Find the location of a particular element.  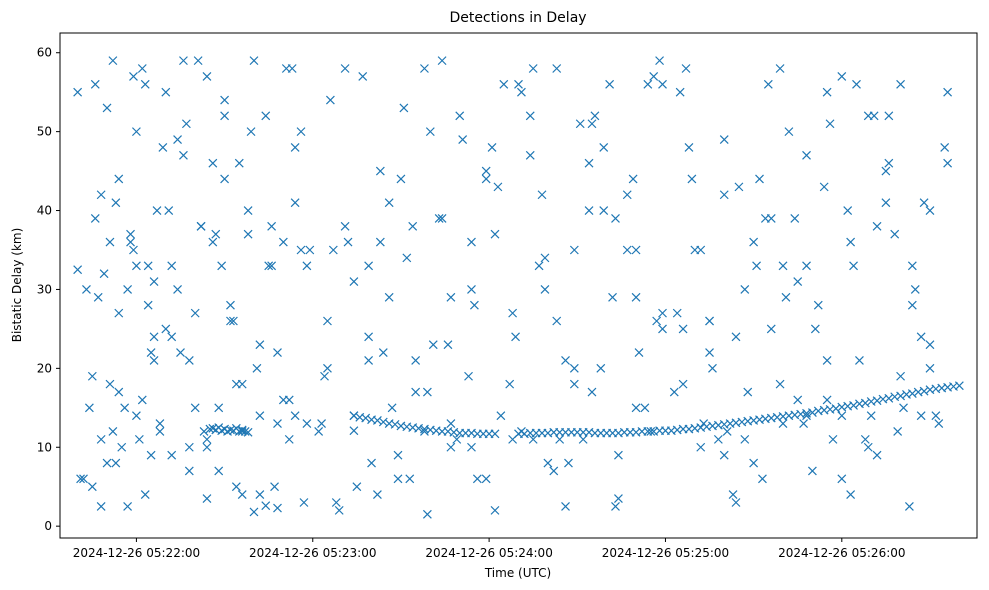

chart-title: Detections in Delay is located at coordinates (517, 18).